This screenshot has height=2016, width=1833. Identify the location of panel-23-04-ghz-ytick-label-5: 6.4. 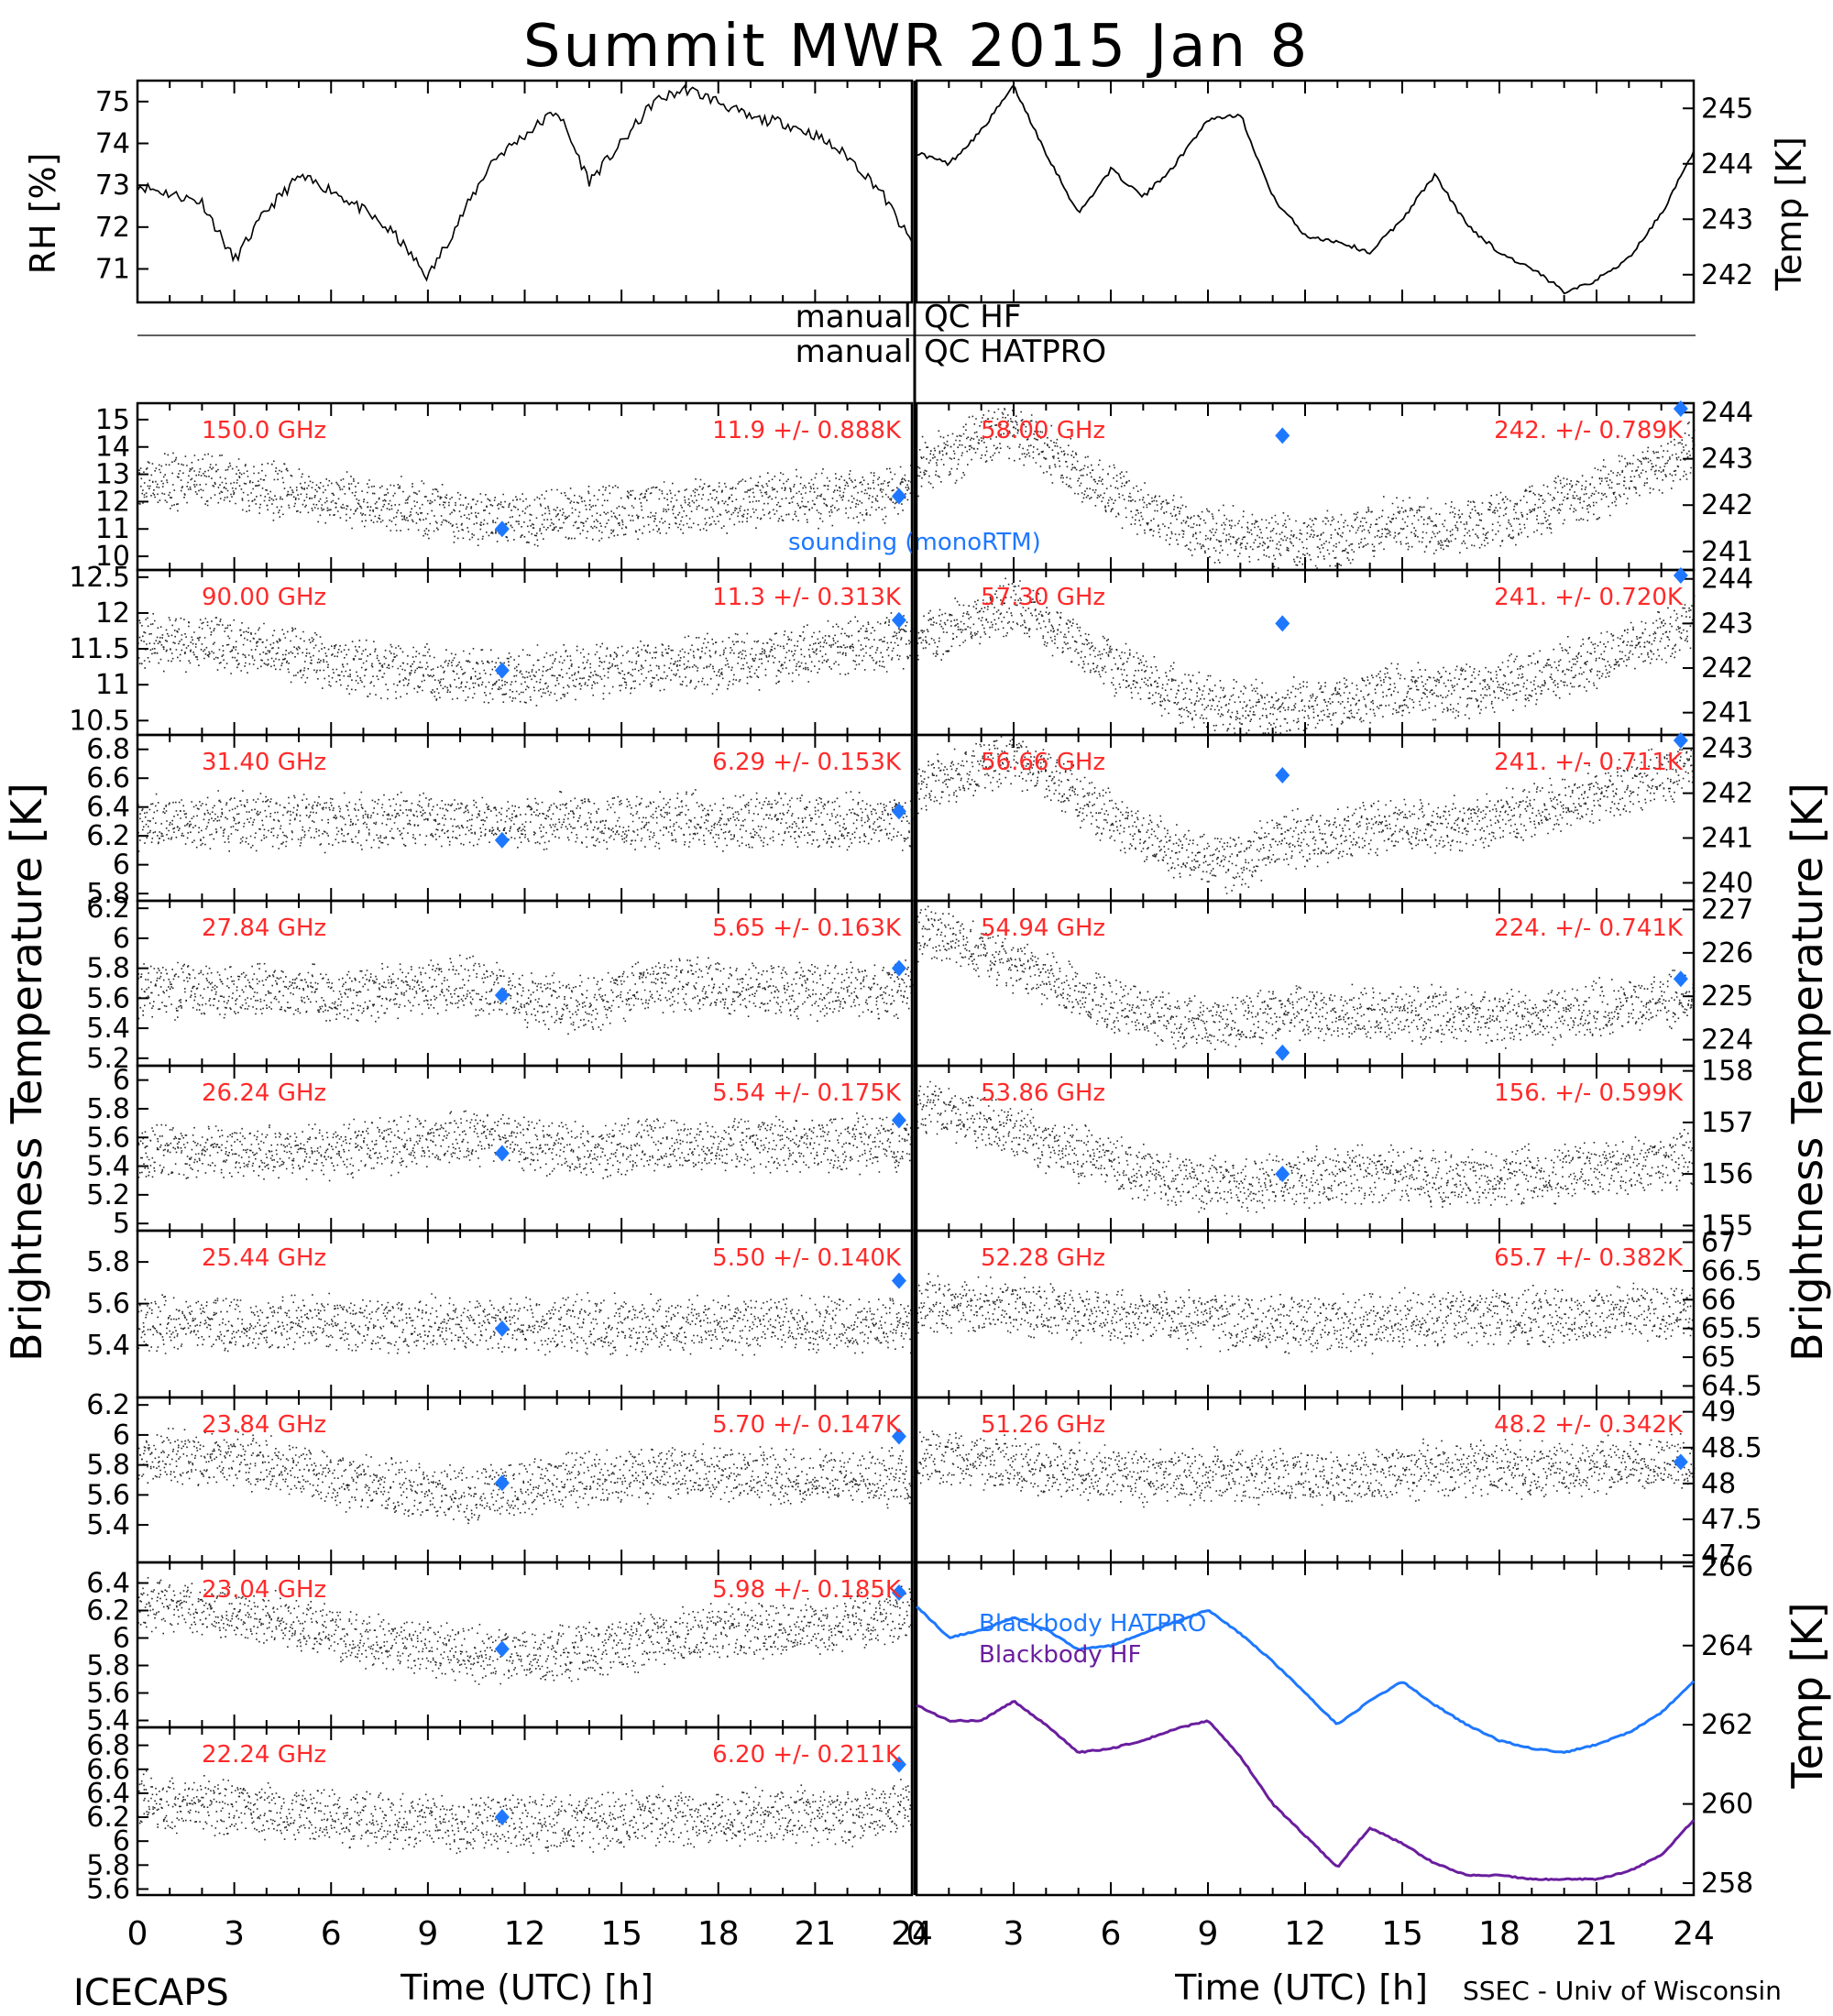
(108, 1584).